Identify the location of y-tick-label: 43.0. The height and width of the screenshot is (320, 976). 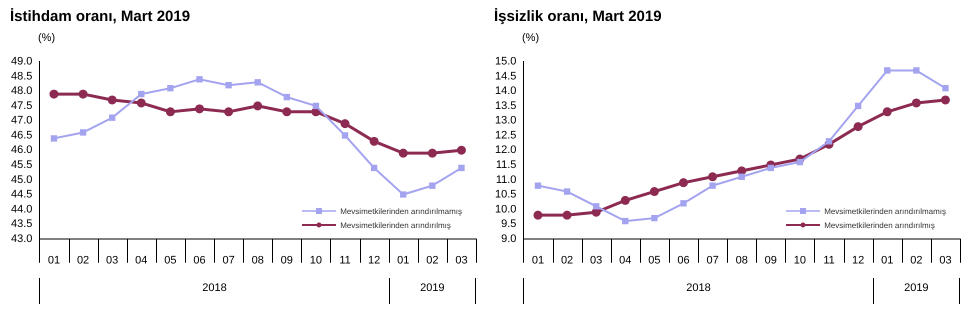
(21, 238).